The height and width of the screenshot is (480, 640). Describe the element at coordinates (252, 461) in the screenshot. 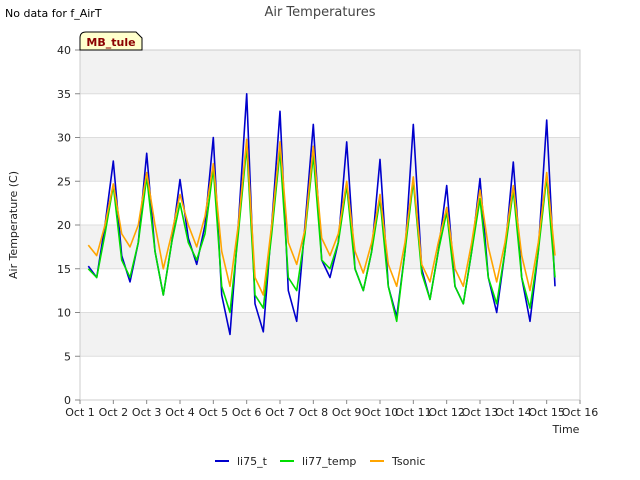

I see `legend-label: li75_t` at that location.